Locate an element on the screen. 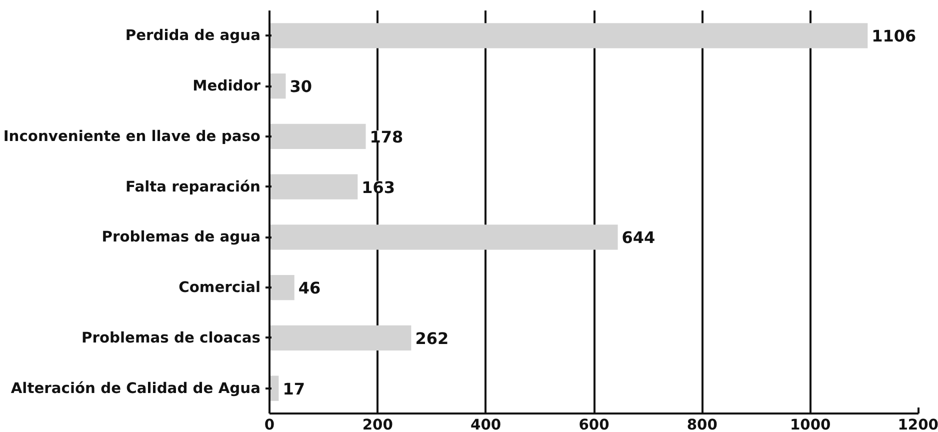 This screenshot has width=938, height=432. x-tick-label: 0 is located at coordinates (269, 424).